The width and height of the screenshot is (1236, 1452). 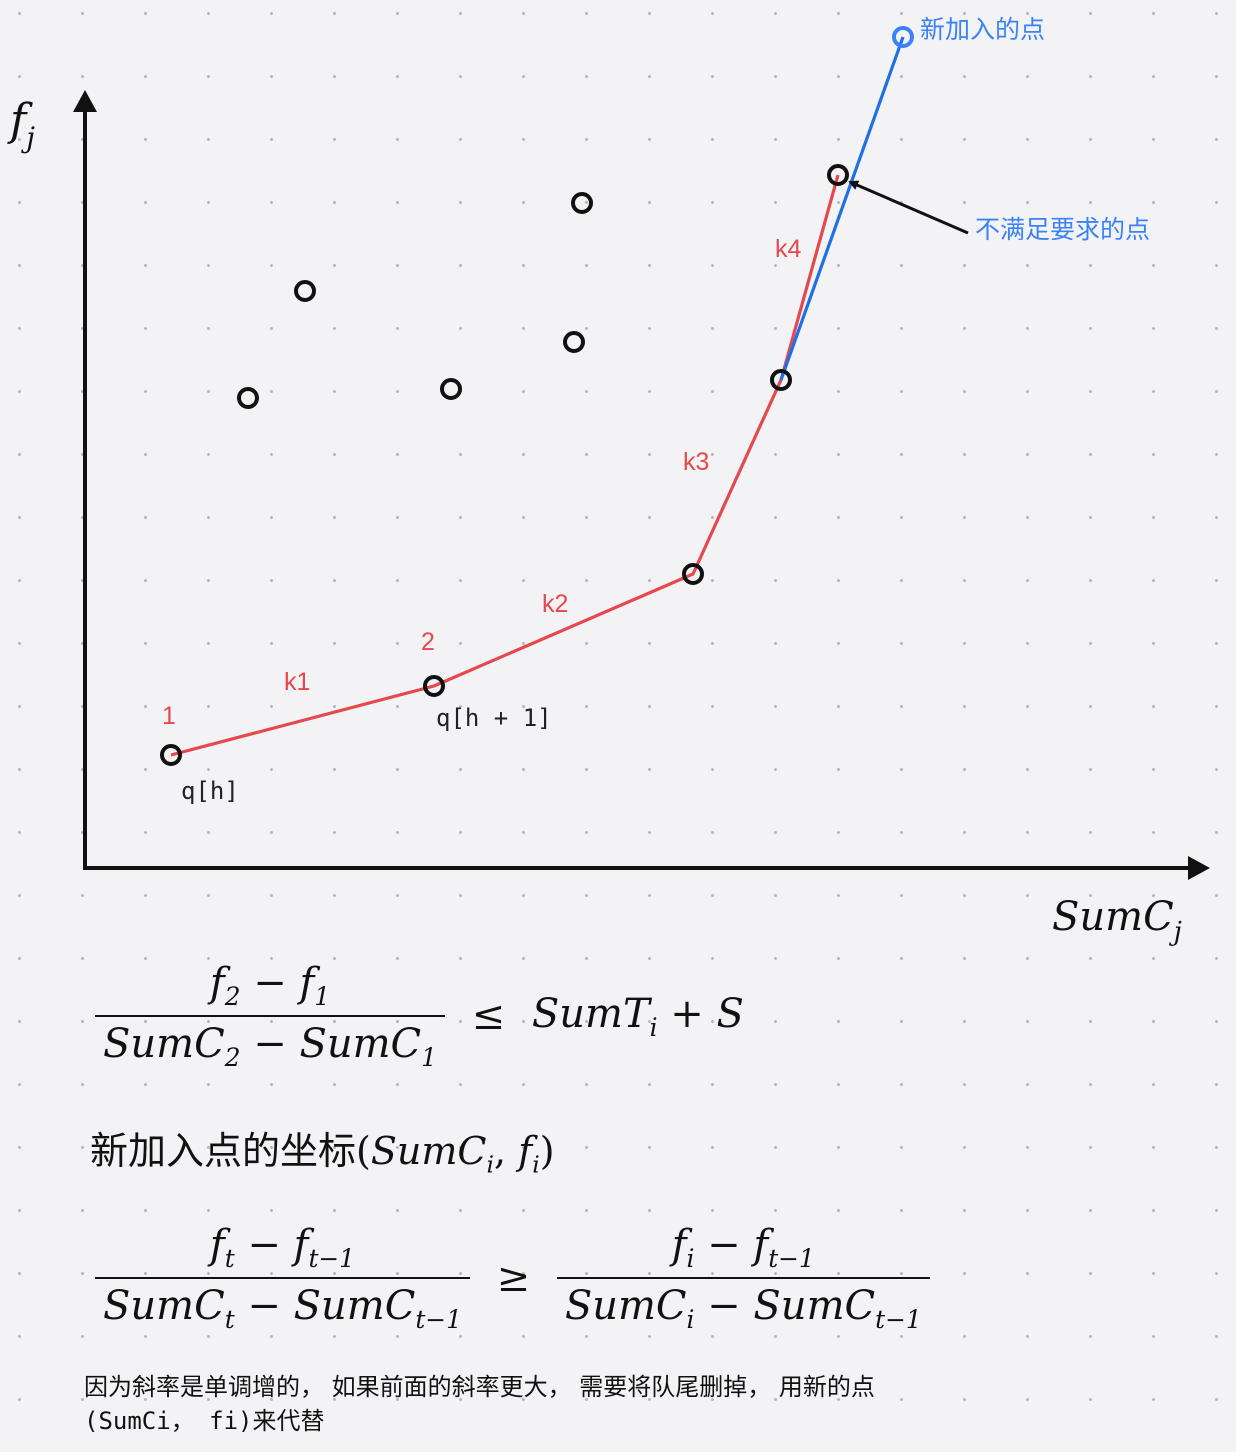 I want to click on slope-label-k4: k4, so click(x=788, y=249).